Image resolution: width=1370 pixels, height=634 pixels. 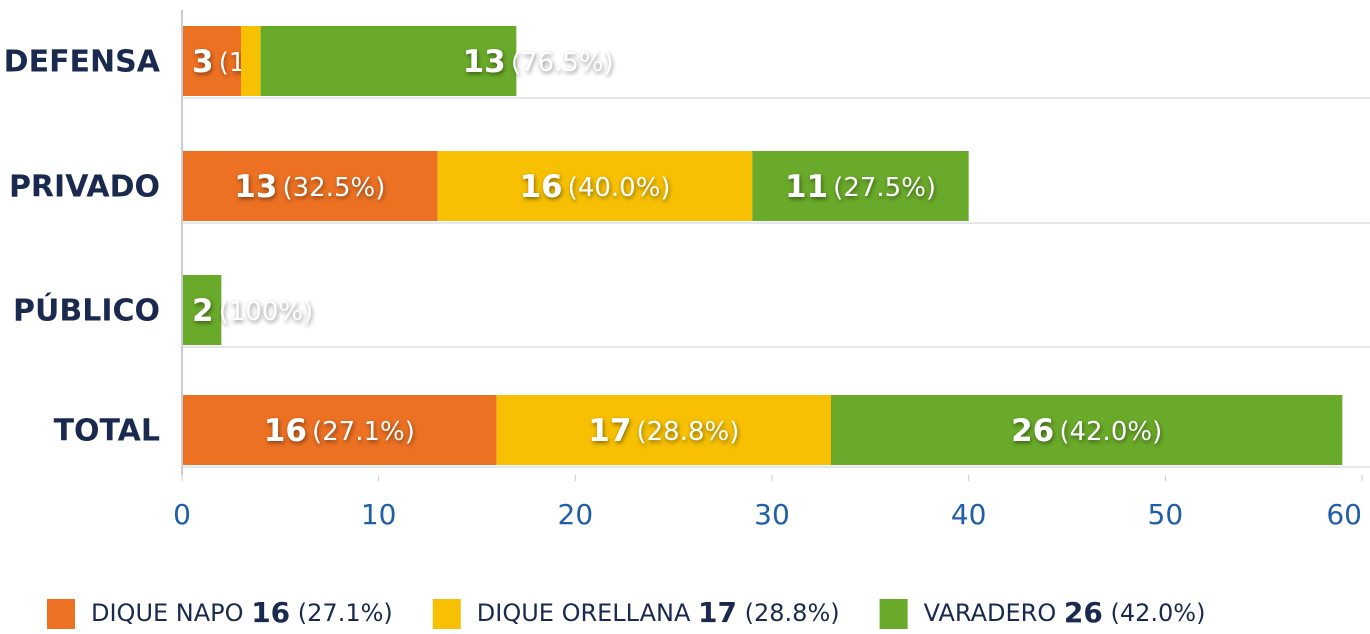 What do you see at coordinates (266, 312) in the screenshot?
I see `data-label-percent: (100%)` at bounding box center [266, 312].